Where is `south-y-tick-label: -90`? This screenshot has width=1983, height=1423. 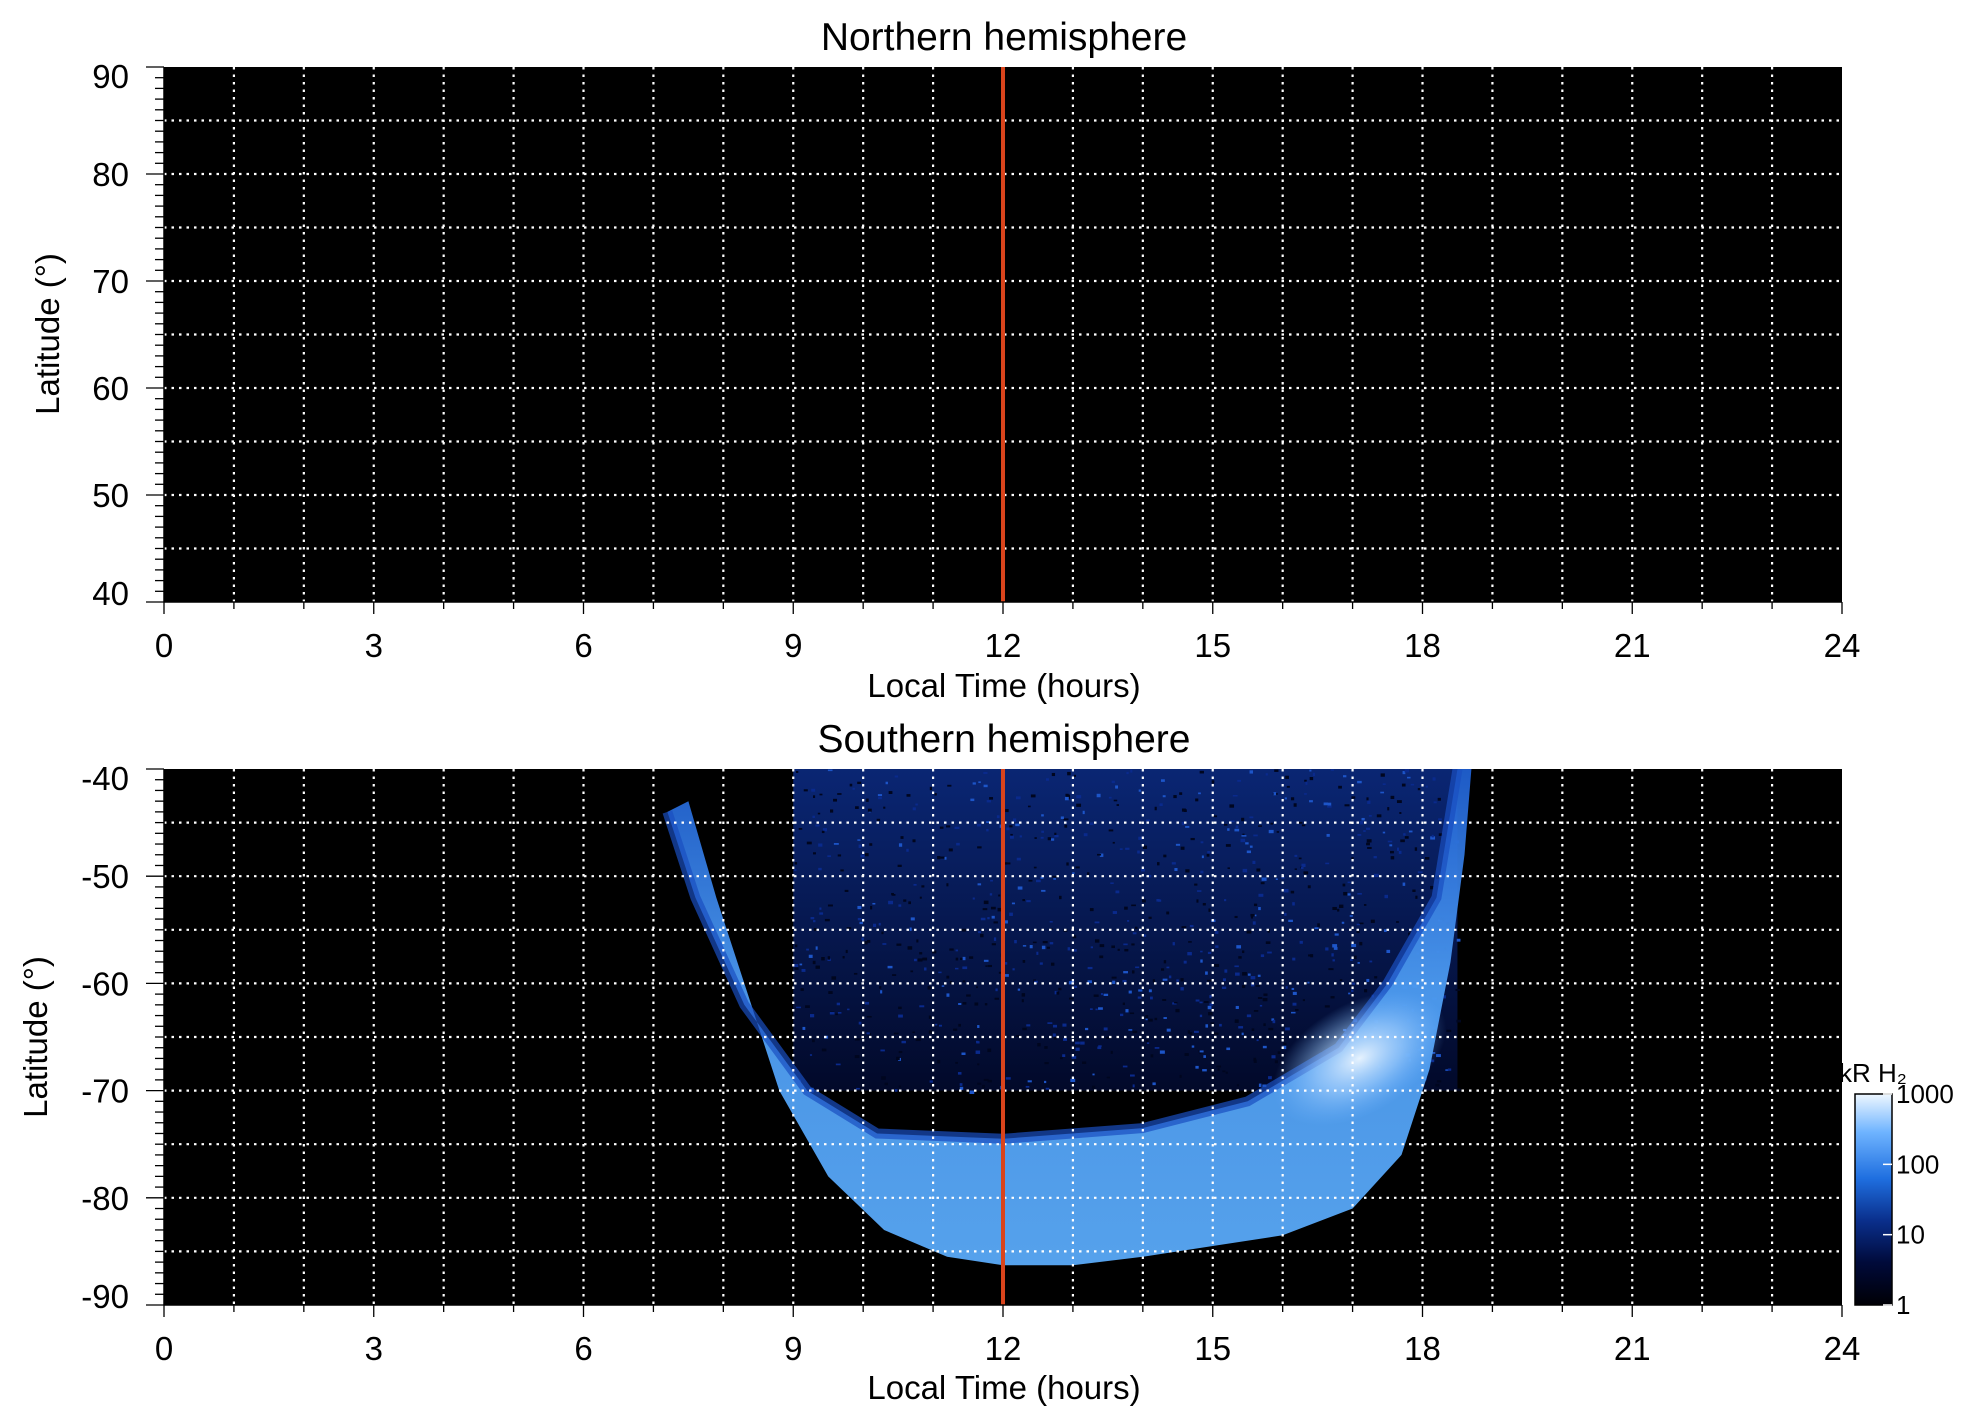 south-y-tick-label: -90 is located at coordinates (105, 1296).